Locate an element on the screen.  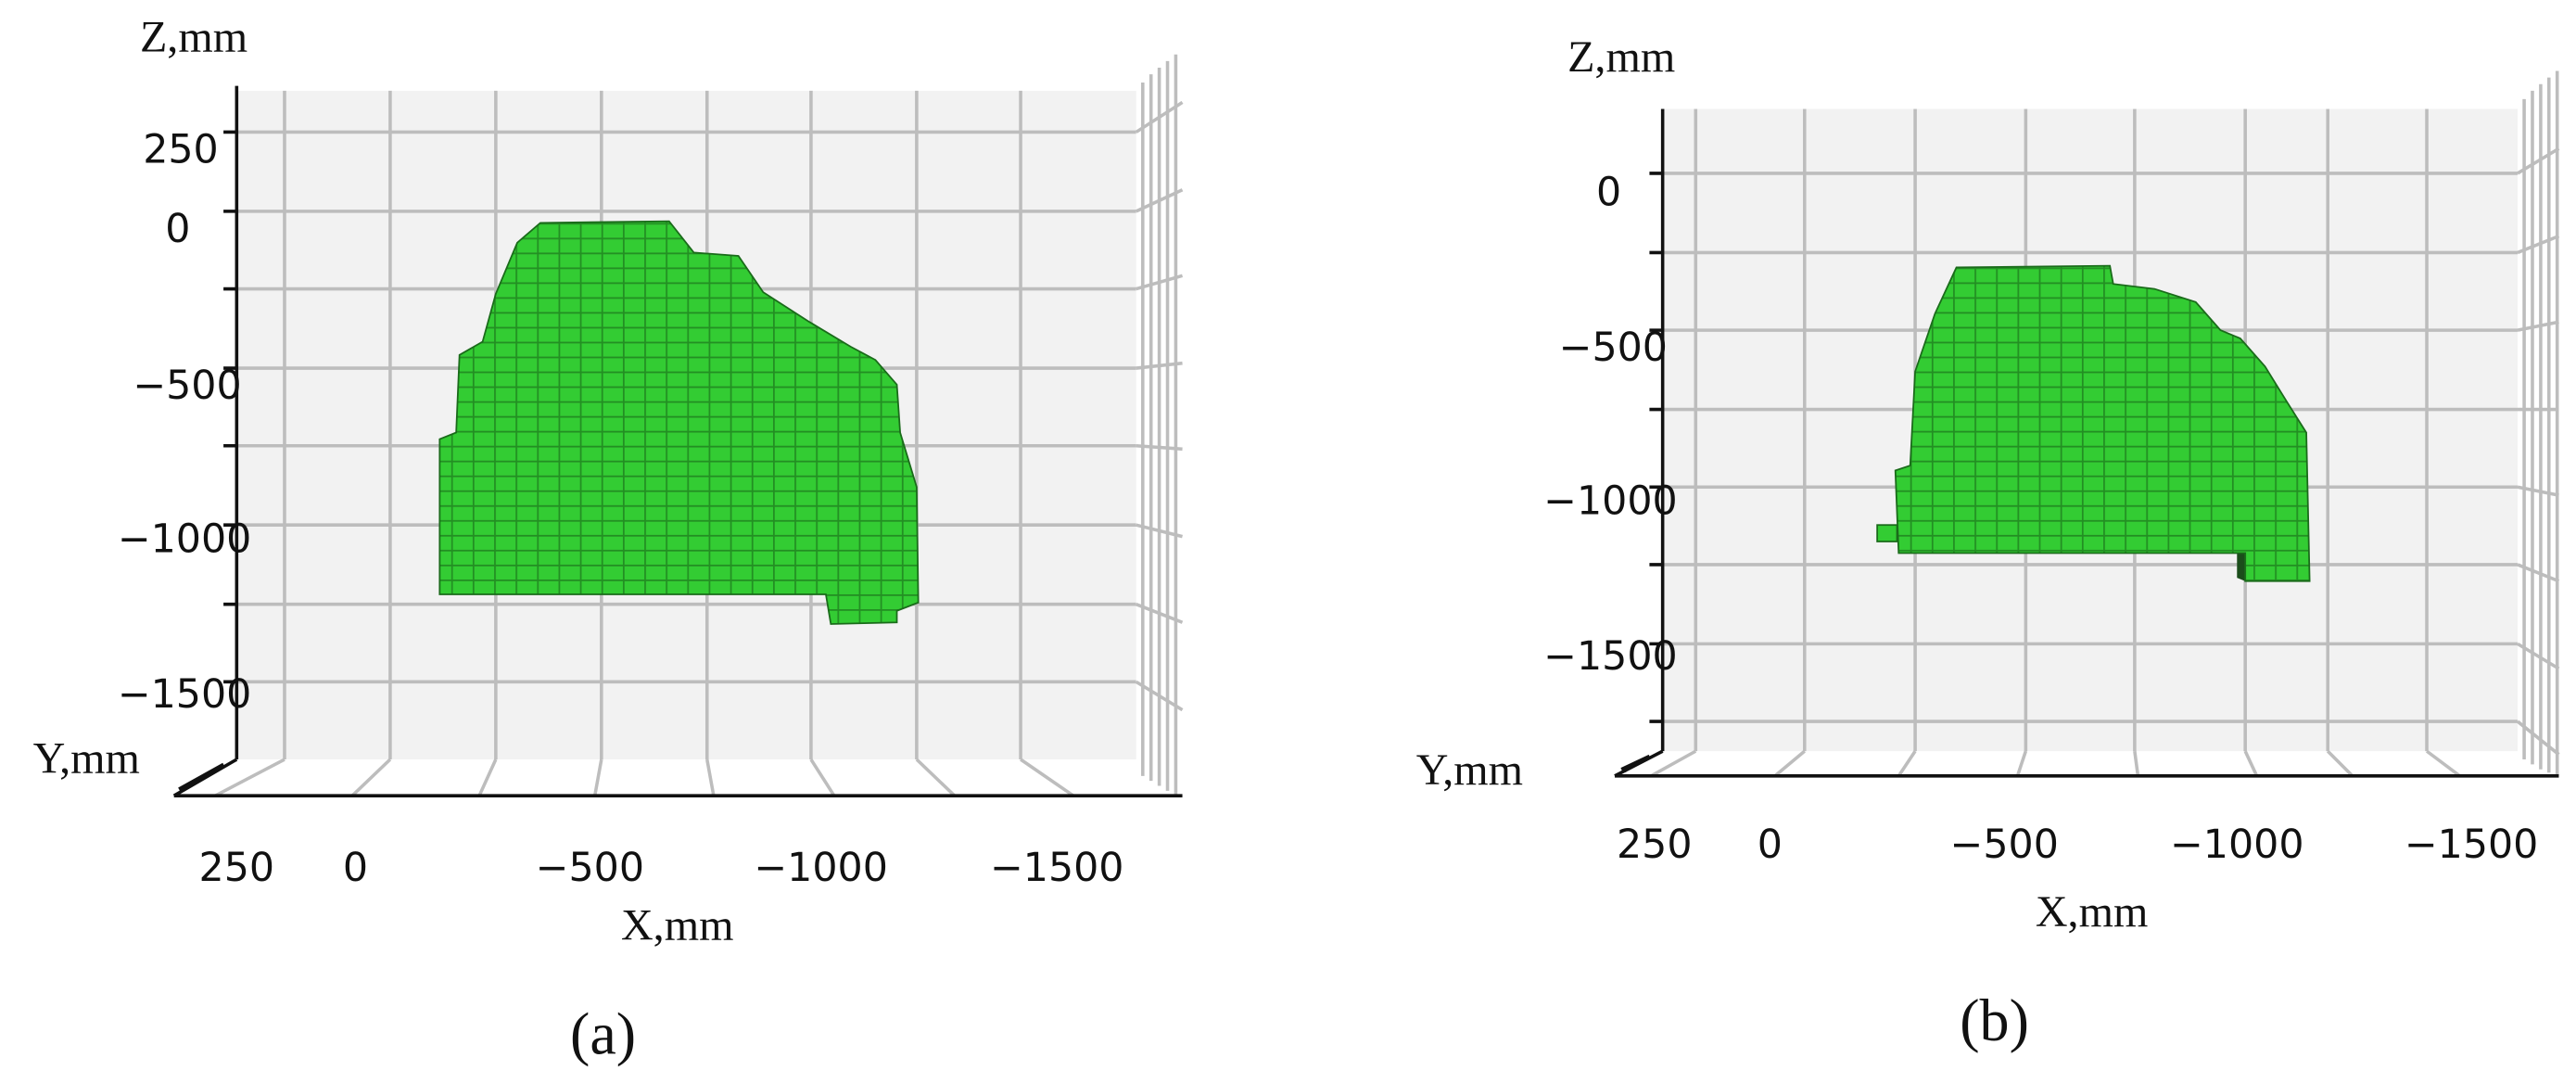
panel-label: (b) is located at coordinates (1995, 1020).